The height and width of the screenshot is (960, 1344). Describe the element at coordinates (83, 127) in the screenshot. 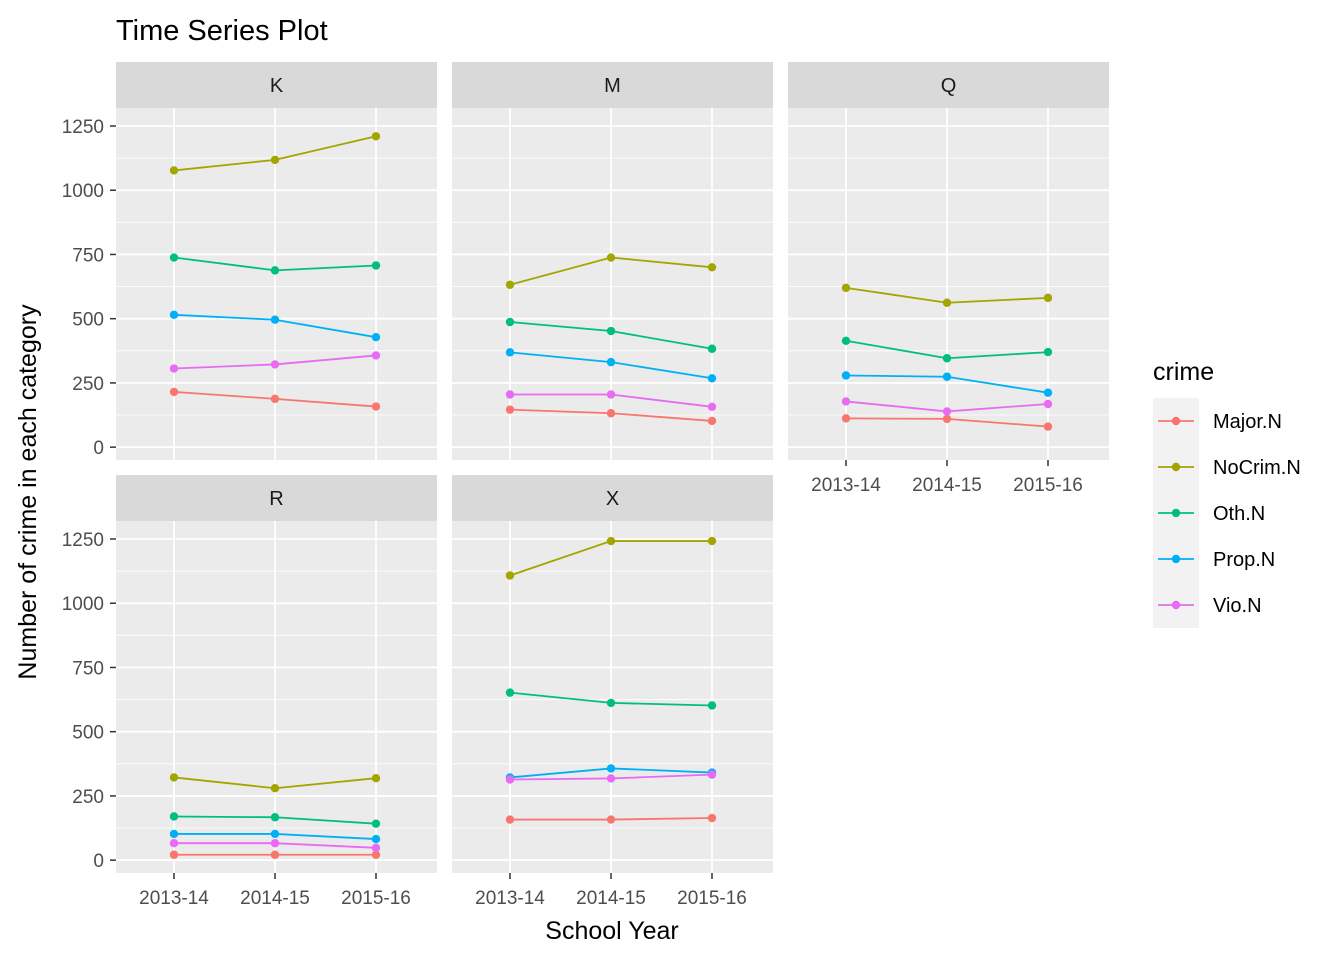

I see `y-tick-label: 1250` at that location.